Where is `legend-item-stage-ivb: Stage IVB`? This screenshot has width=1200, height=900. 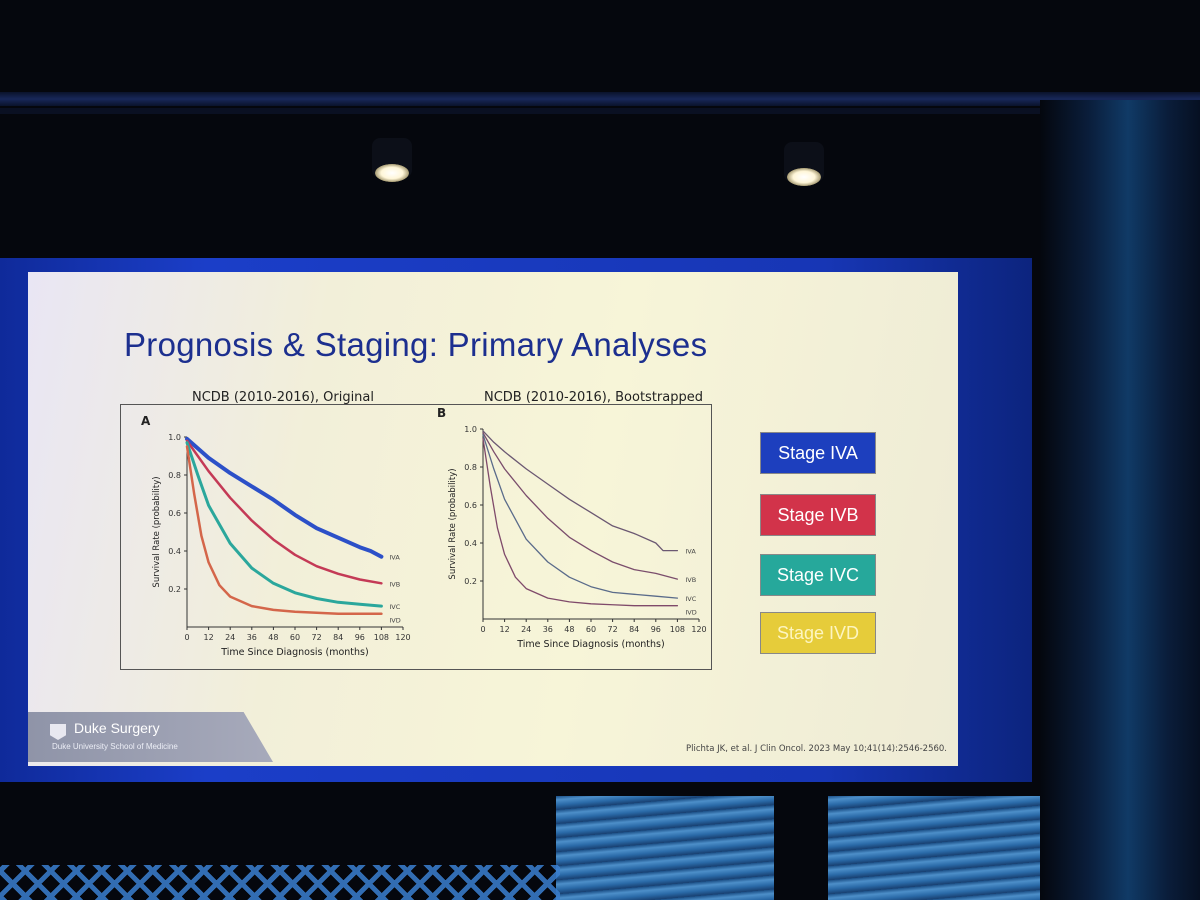 legend-item-stage-ivb: Stage IVB is located at coordinates (818, 515).